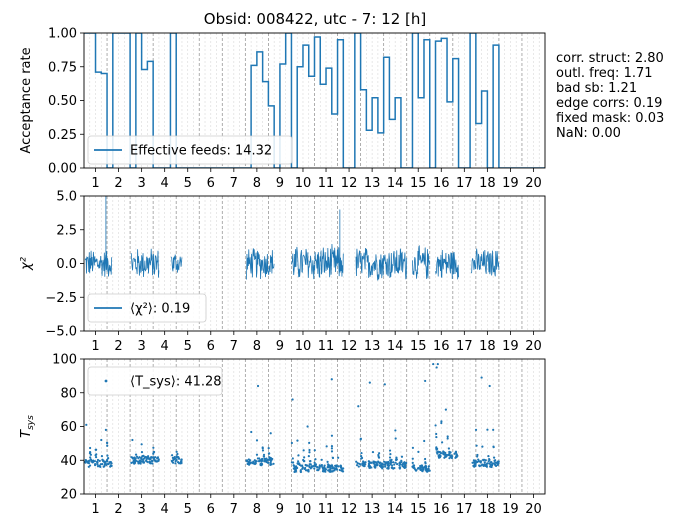 This screenshot has height=528, width=688. What do you see at coordinates (609, 103) in the screenshot?
I see `stat-edge-corrs: edge corrs: 0.19` at bounding box center [609, 103].